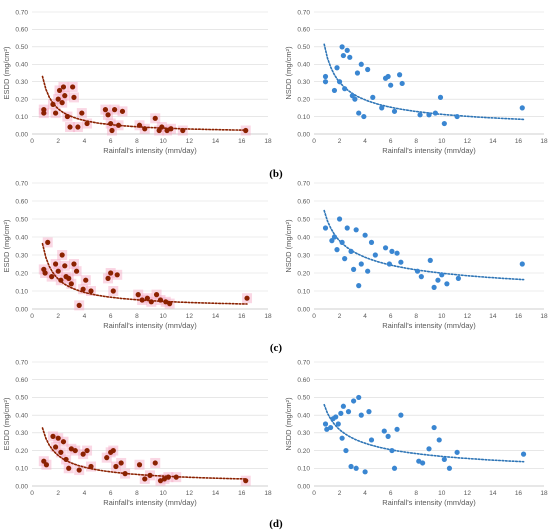  What do you see at coordinates (391, 493) in the screenshot?
I see `x-tick-label: 6` at bounding box center [391, 493].